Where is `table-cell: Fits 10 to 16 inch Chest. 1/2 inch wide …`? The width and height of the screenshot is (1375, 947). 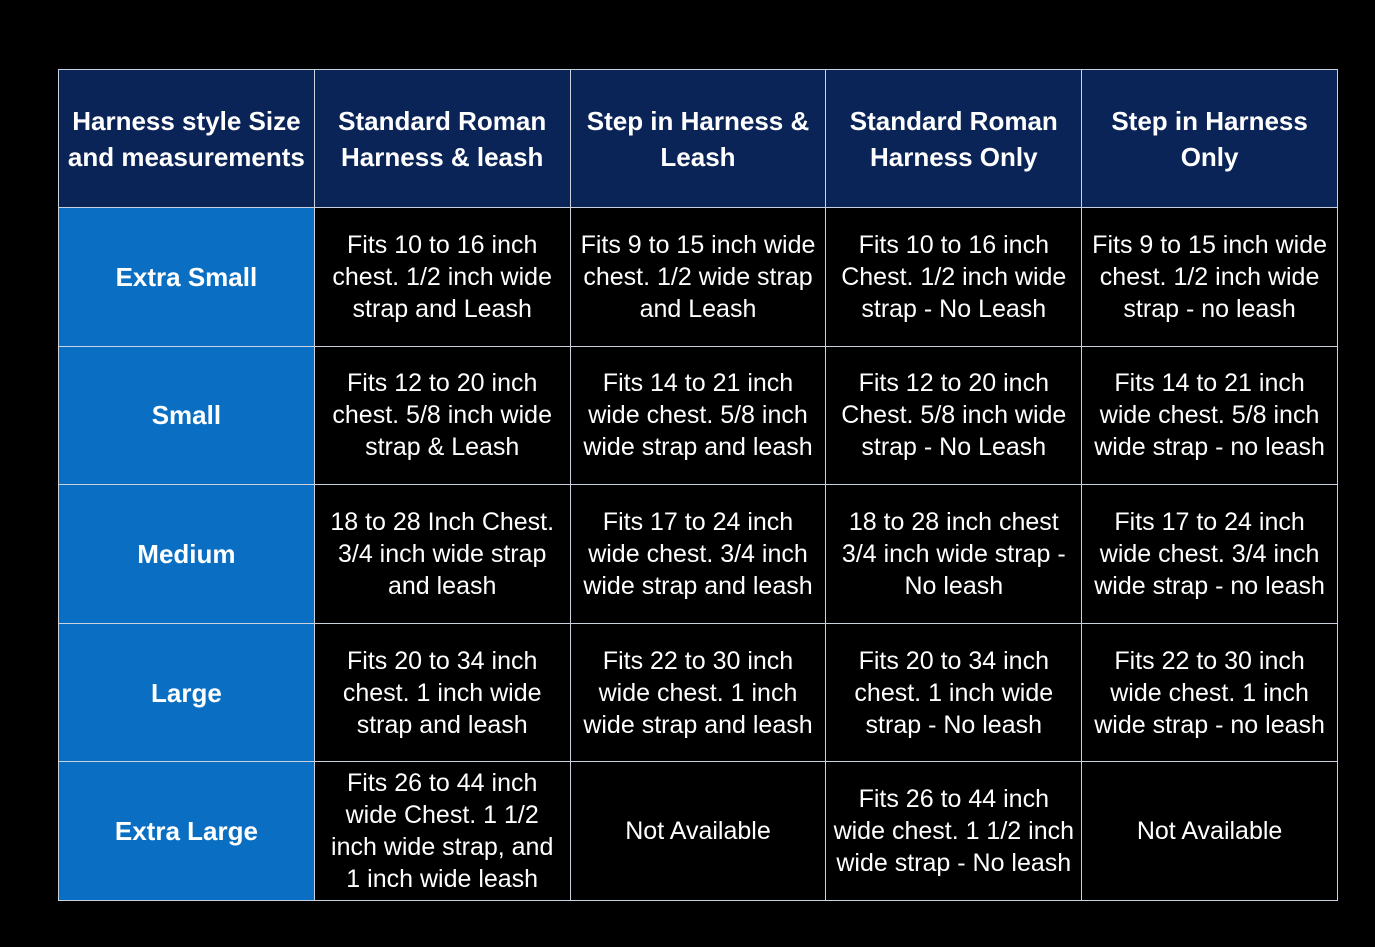 table-cell: Fits 10 to 16 inch Chest. 1/2 inch wide … is located at coordinates (954, 277).